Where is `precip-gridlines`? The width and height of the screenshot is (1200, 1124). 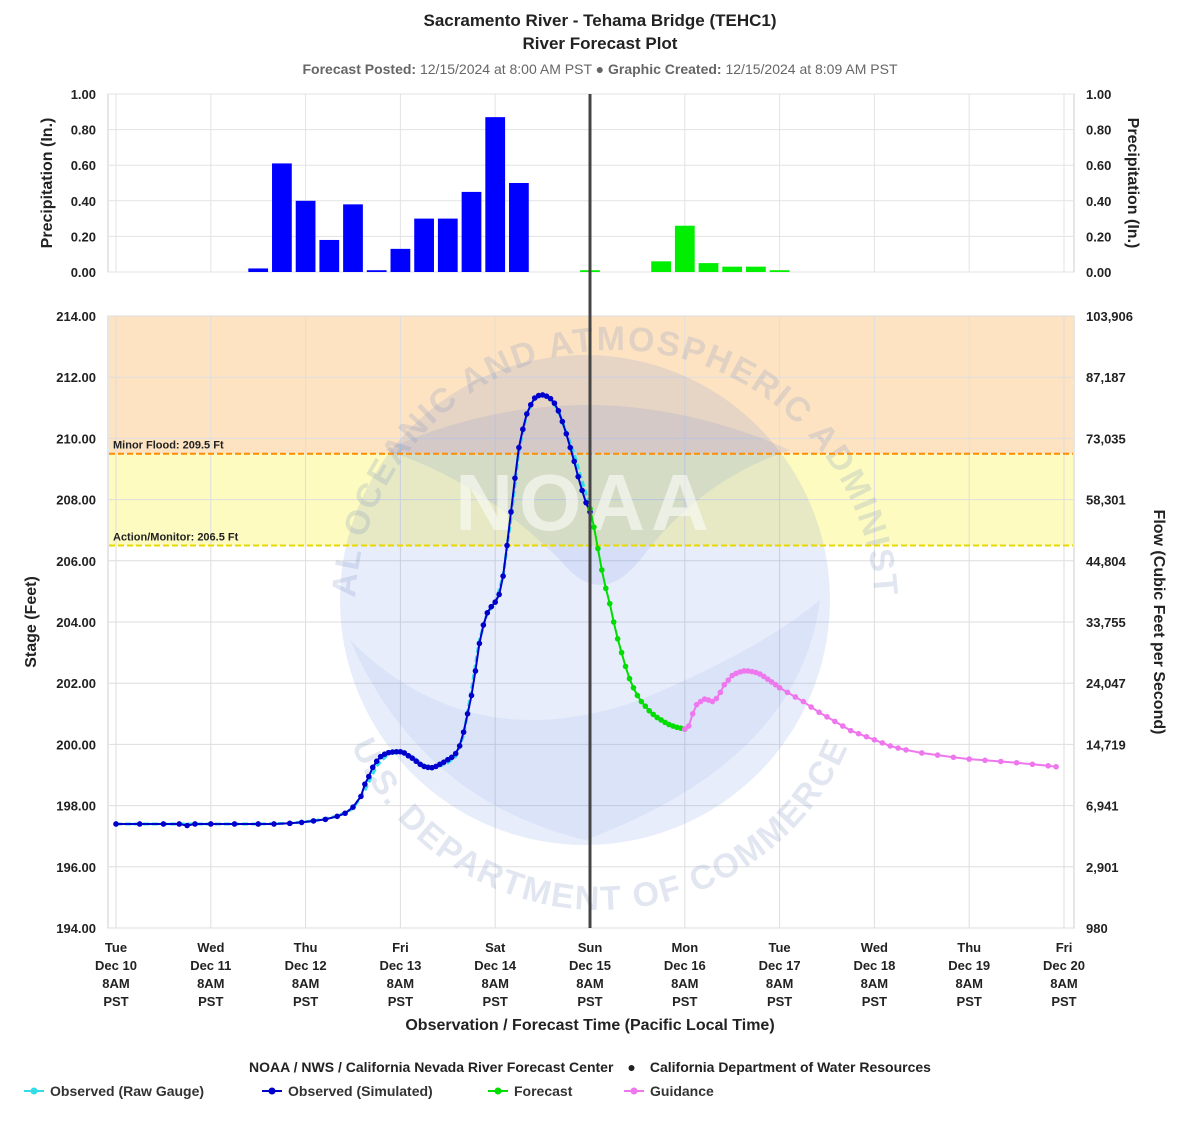 precip-gridlines is located at coordinates (591, 183).